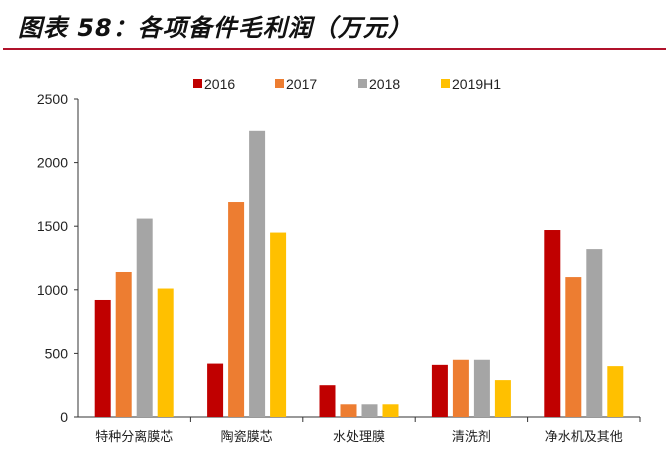 The width and height of the screenshot is (666, 461). Describe the element at coordinates (52, 99) in the screenshot. I see `y-tick-label: 2500` at that location.